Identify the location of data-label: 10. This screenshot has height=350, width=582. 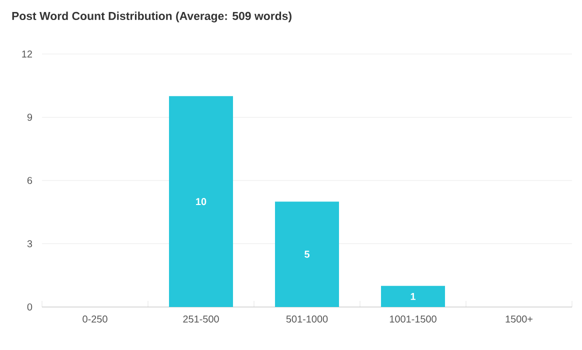
(201, 202).